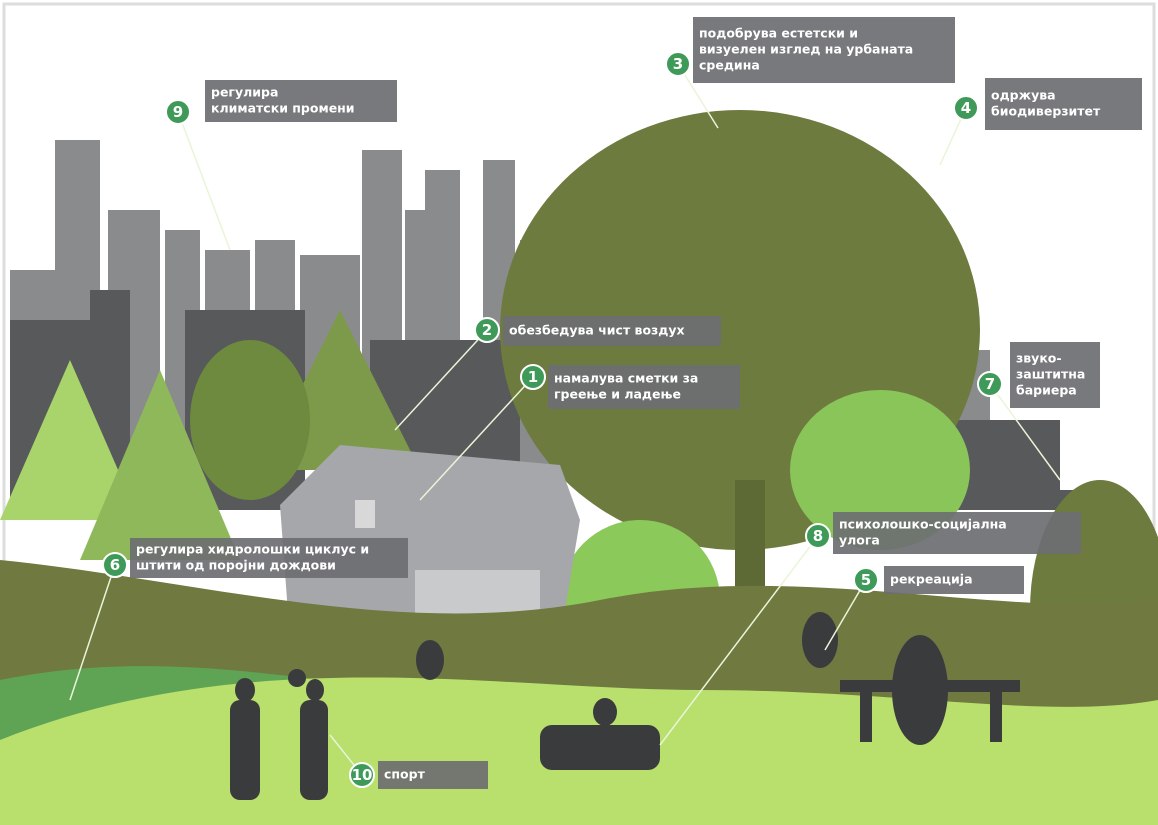 The height and width of the screenshot is (825, 1158). Describe the element at coordinates (283, 108) in the screenshot. I see `label: климатски промени` at that location.